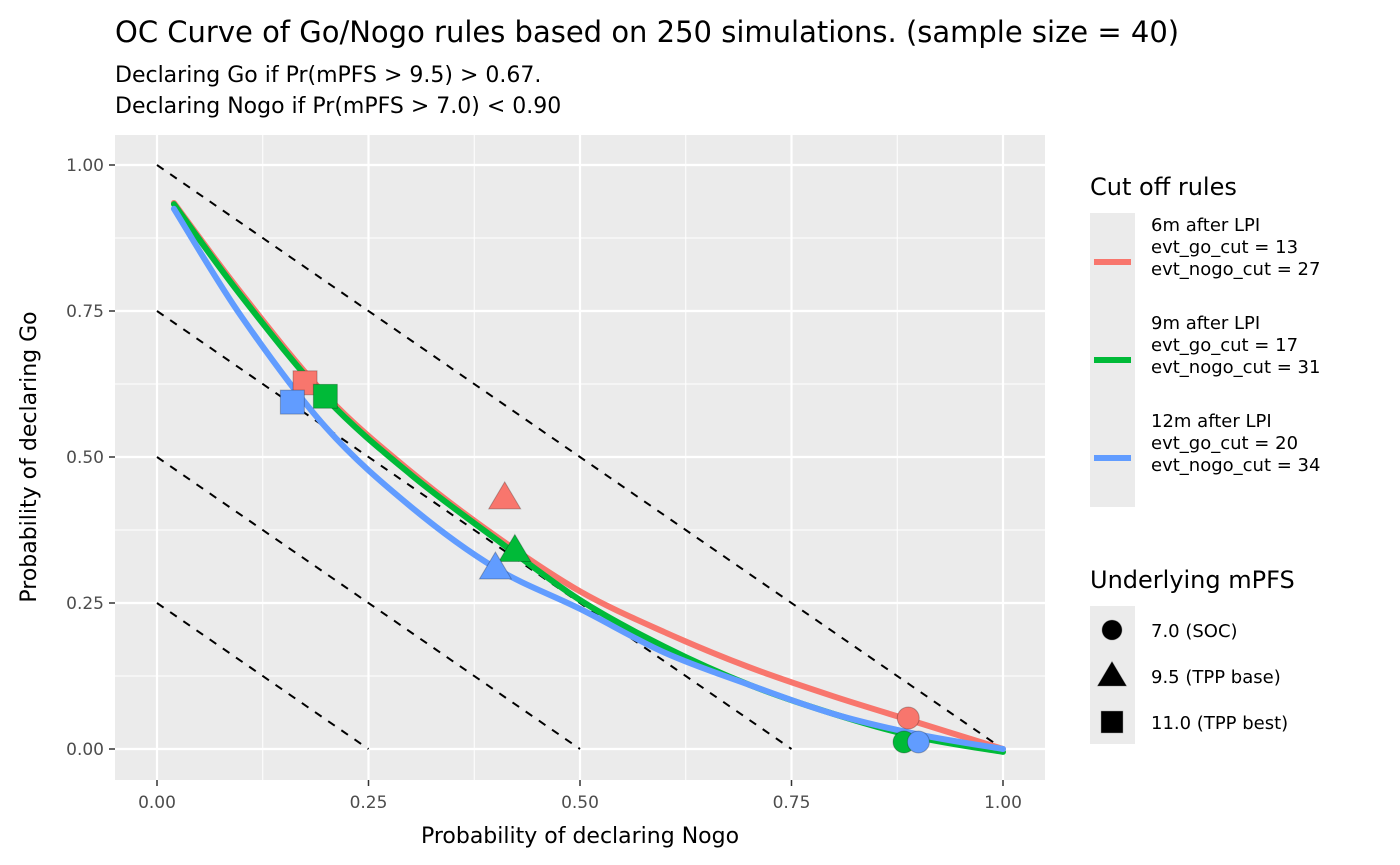 The width and height of the screenshot is (1400, 865). I want to click on x-tick-label: 0.75, so click(792, 803).